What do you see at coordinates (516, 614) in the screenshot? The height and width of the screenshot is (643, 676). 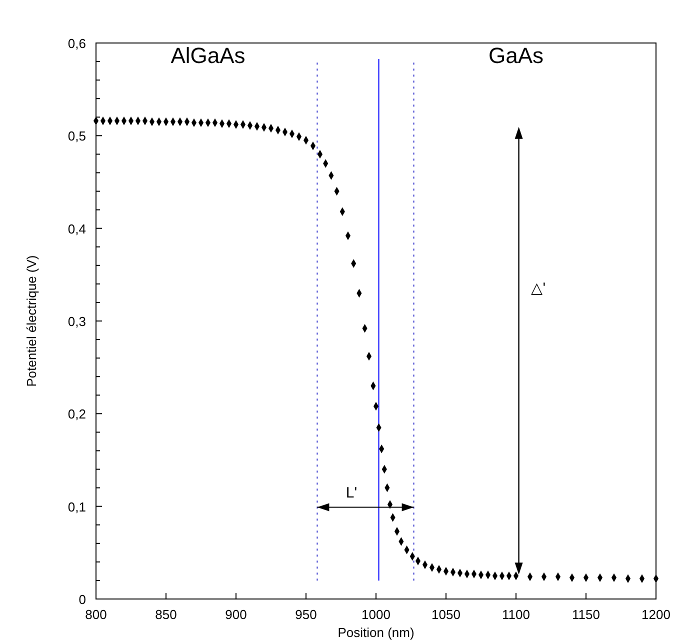 I see `x-tick-label: 1100` at bounding box center [516, 614].